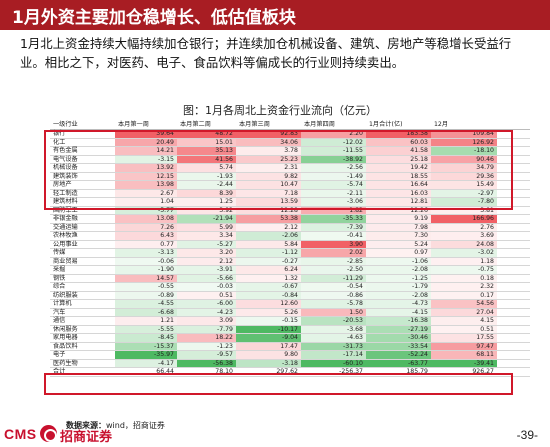 The height and width of the screenshot is (447, 550). I want to click on flow-value: 13.08, so click(146, 219).